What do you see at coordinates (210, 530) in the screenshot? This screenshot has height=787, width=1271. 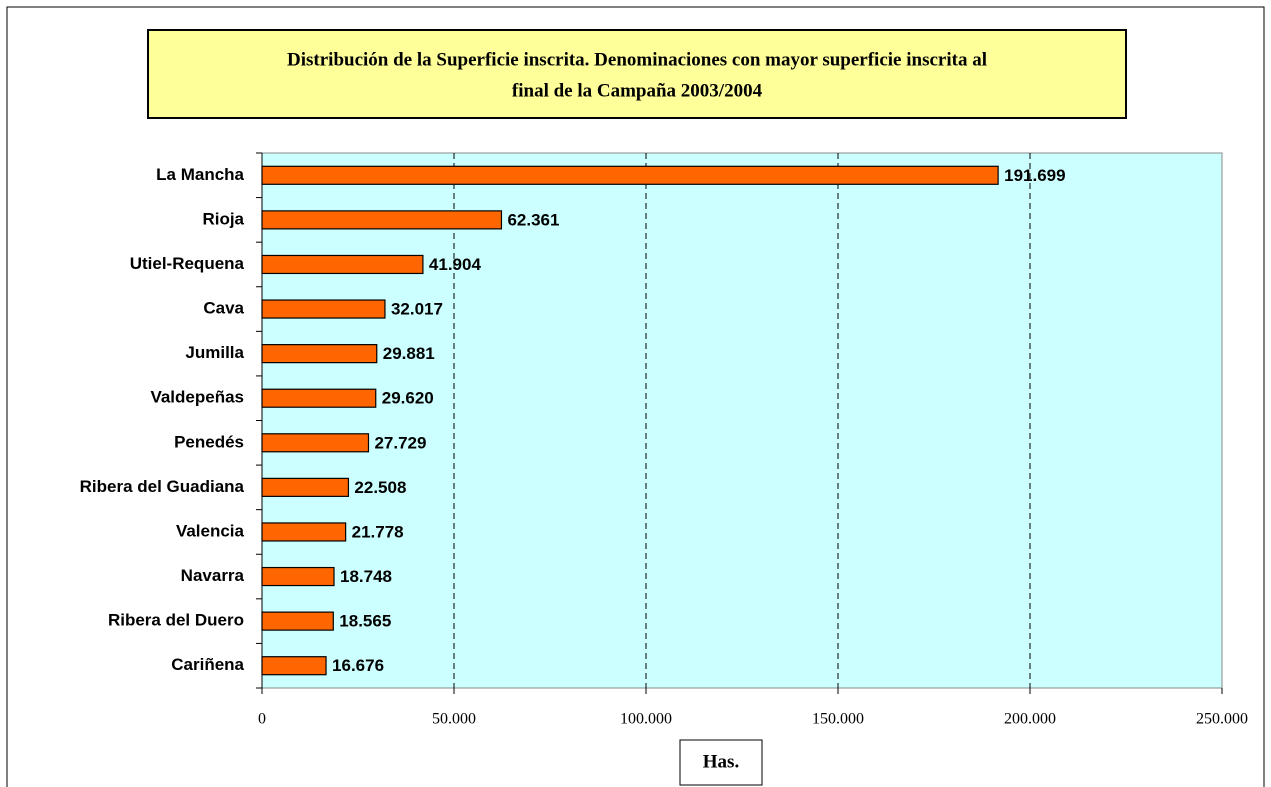 I see `y-tick-label: Valencia` at bounding box center [210, 530].